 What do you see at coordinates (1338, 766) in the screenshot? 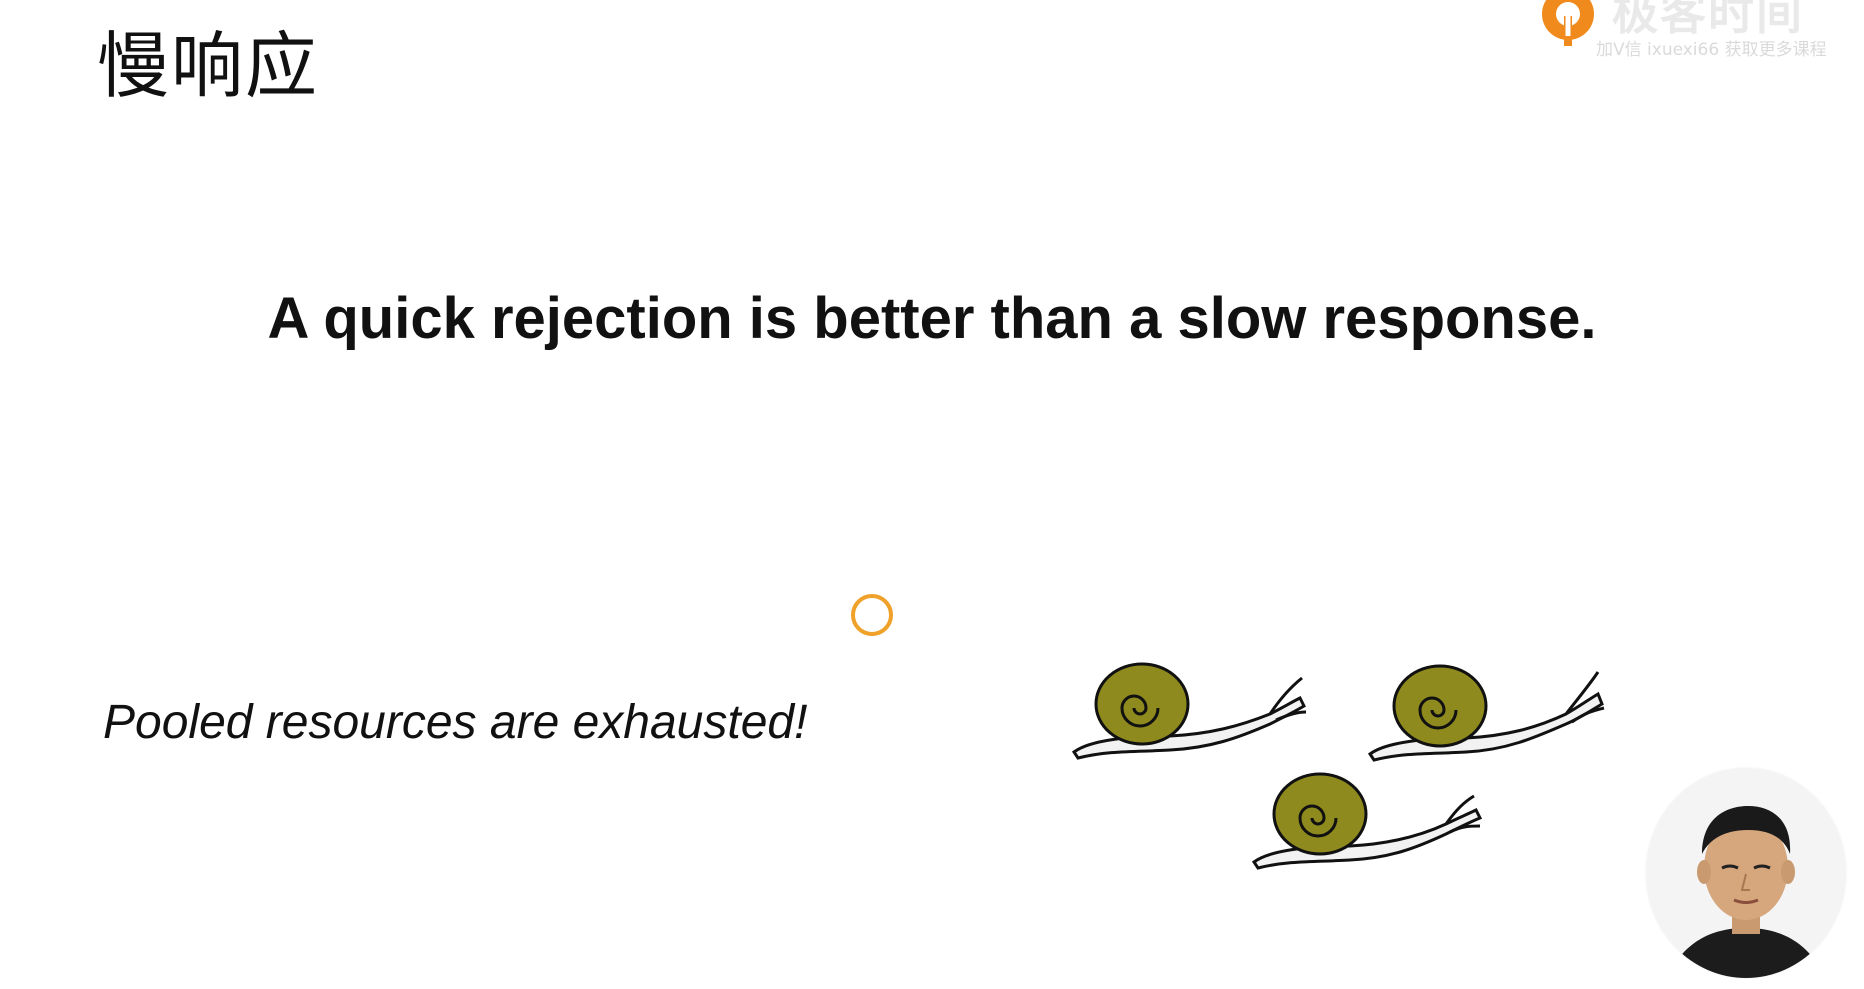
I see `snails-illustration` at bounding box center [1338, 766].